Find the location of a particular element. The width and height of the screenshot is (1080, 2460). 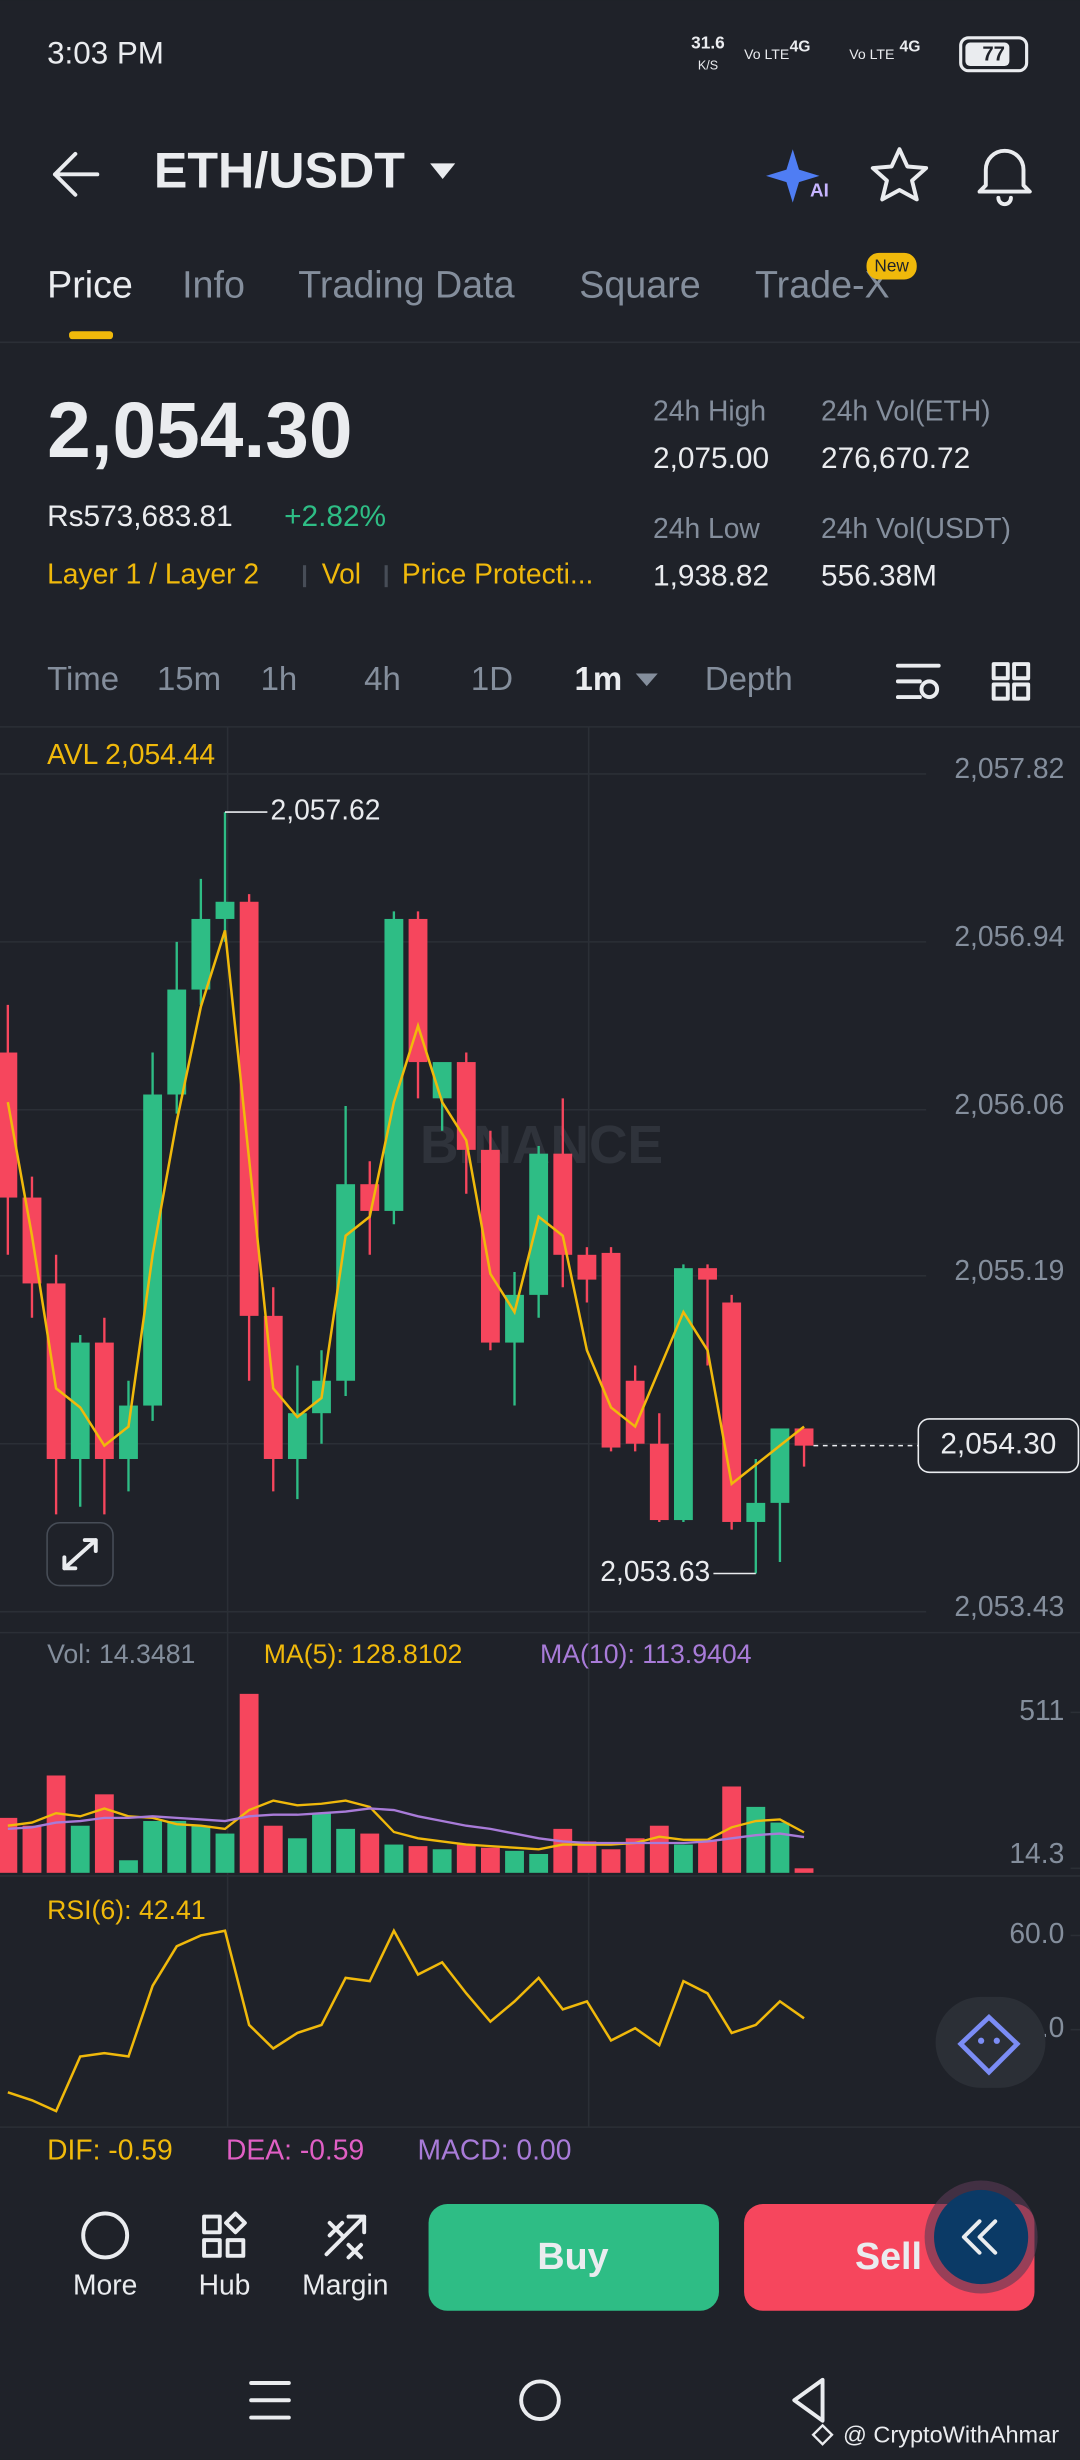

stat-label: 24h Vol(USDT) is located at coordinates (916, 528).